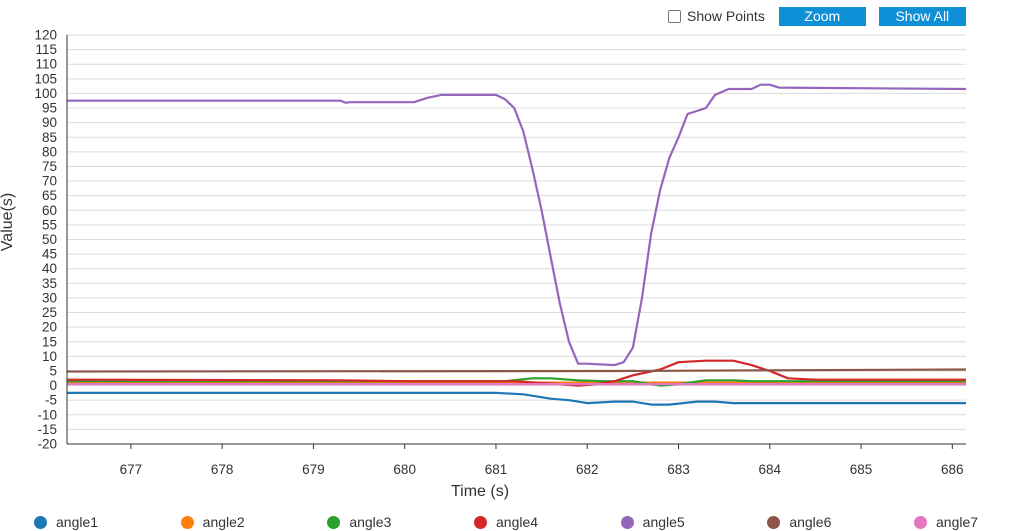 Image resolution: width=1014 pixels, height=531 pixels. I want to click on y-tick-label: -5, so click(51, 400).